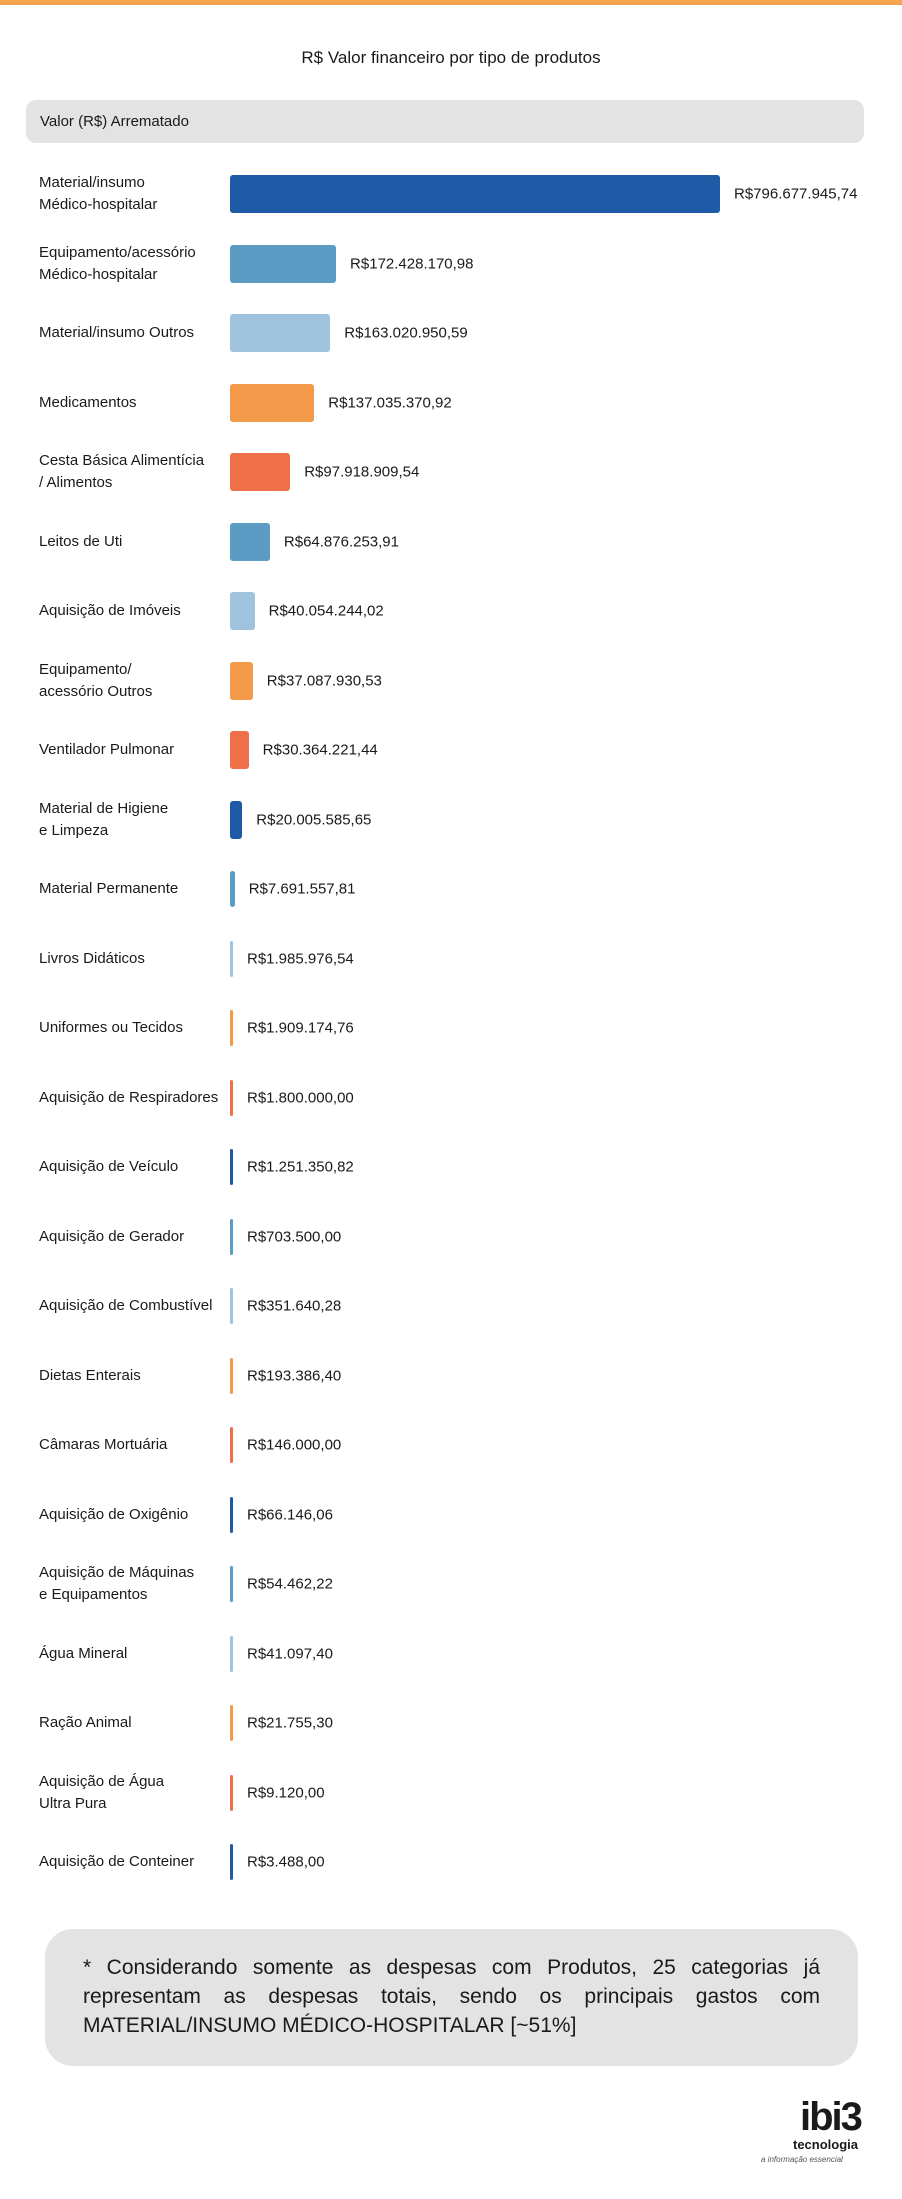 The height and width of the screenshot is (2199, 902). I want to click on value-label: R$37.087.930,53, so click(324, 680).